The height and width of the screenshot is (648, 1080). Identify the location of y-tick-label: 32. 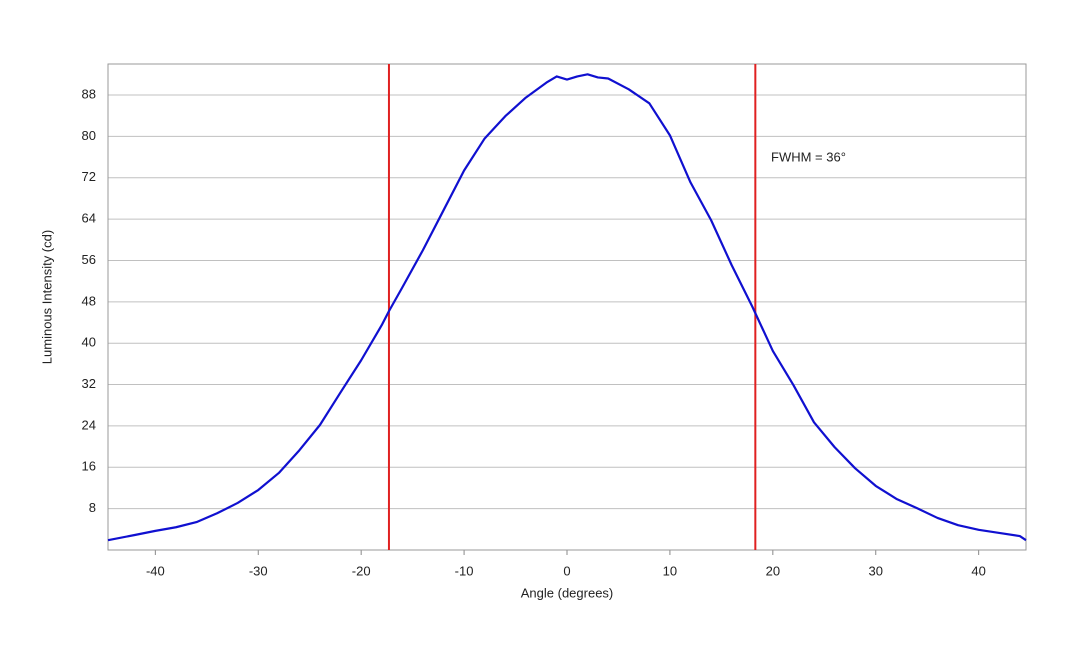
(89, 383).